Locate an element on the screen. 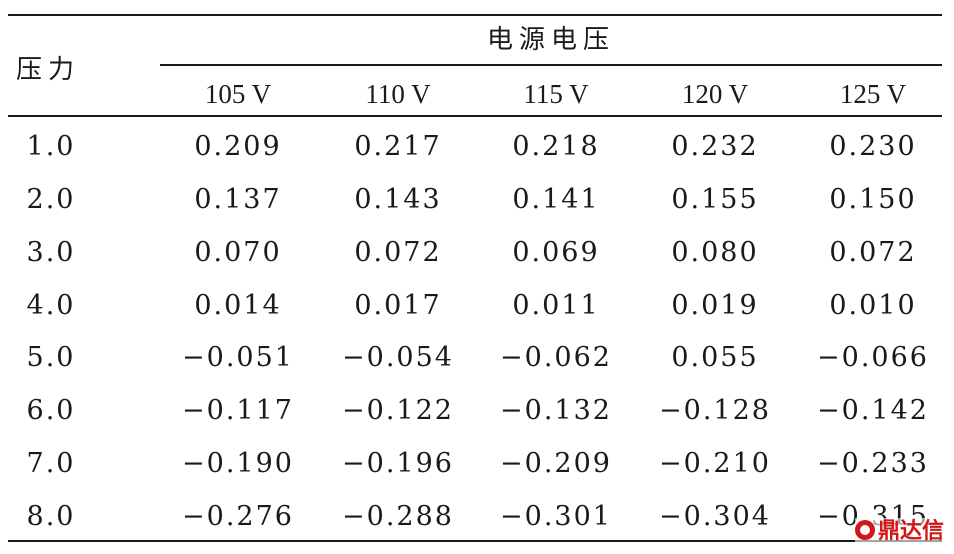 This screenshot has width=954, height=554. table-cell: 0.010 is located at coordinates (873, 305).